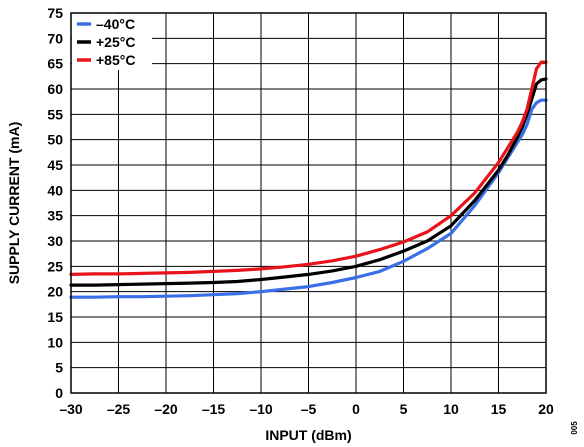  Describe the element at coordinates (55, 266) in the screenshot. I see `y-tick-label: 25` at that location.